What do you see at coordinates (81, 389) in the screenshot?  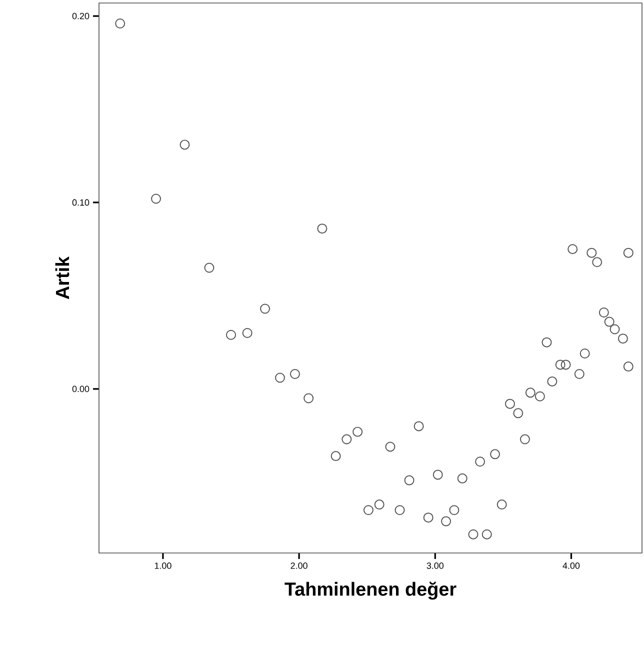 I see `y-tick-label: 0.00` at bounding box center [81, 389].